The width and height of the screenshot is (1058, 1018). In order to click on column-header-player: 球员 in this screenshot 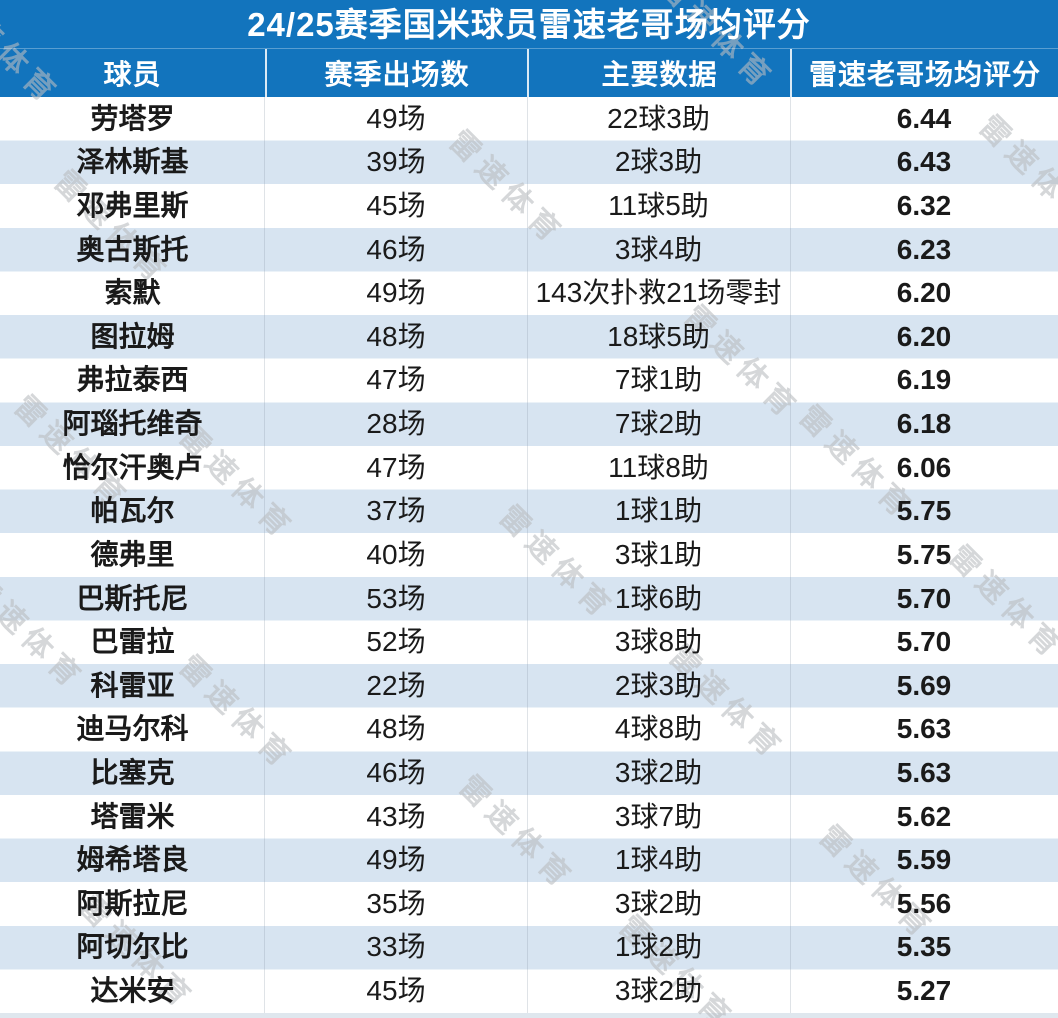, I will do `click(132, 74)`.